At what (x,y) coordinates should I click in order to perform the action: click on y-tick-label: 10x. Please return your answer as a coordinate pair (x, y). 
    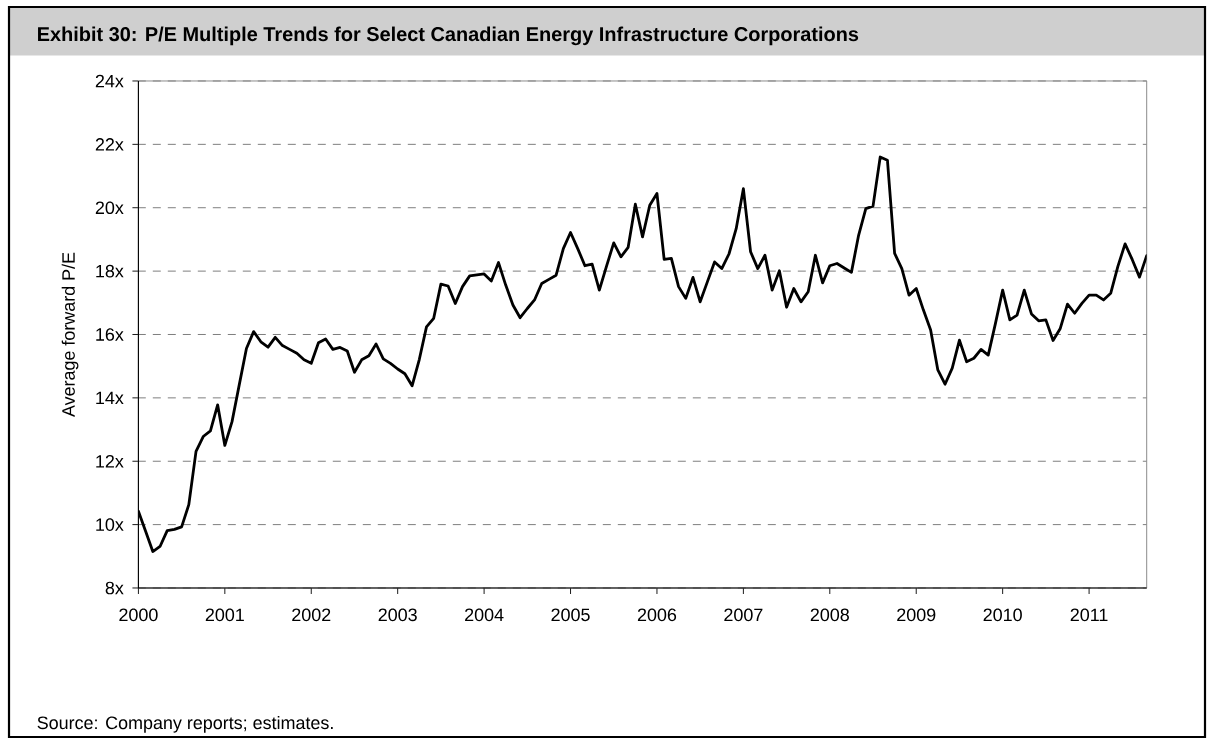
    Looking at the image, I should click on (110, 524).